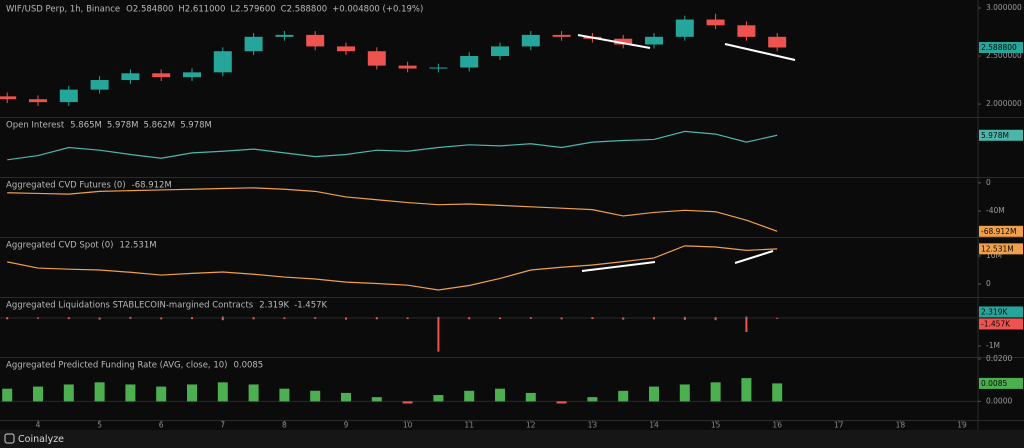 The image size is (1024, 448). Describe the element at coordinates (1004, 103) in the screenshot. I see `y-tick-label: 2.000000` at that location.